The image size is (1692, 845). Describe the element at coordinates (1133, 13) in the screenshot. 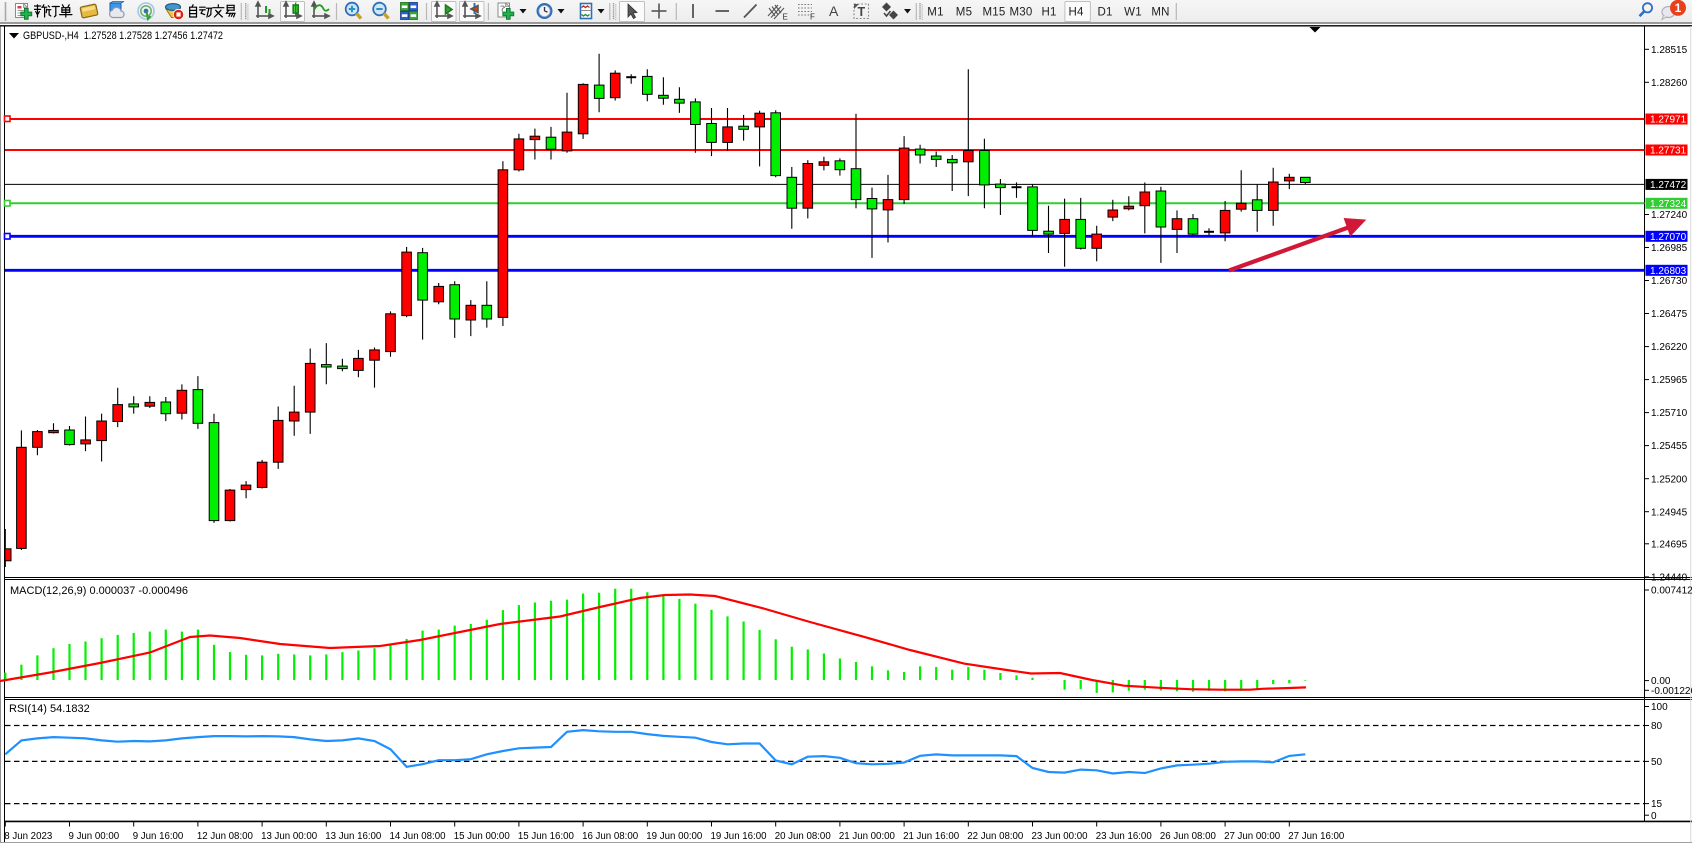

I see `svg-text: W1` at that location.